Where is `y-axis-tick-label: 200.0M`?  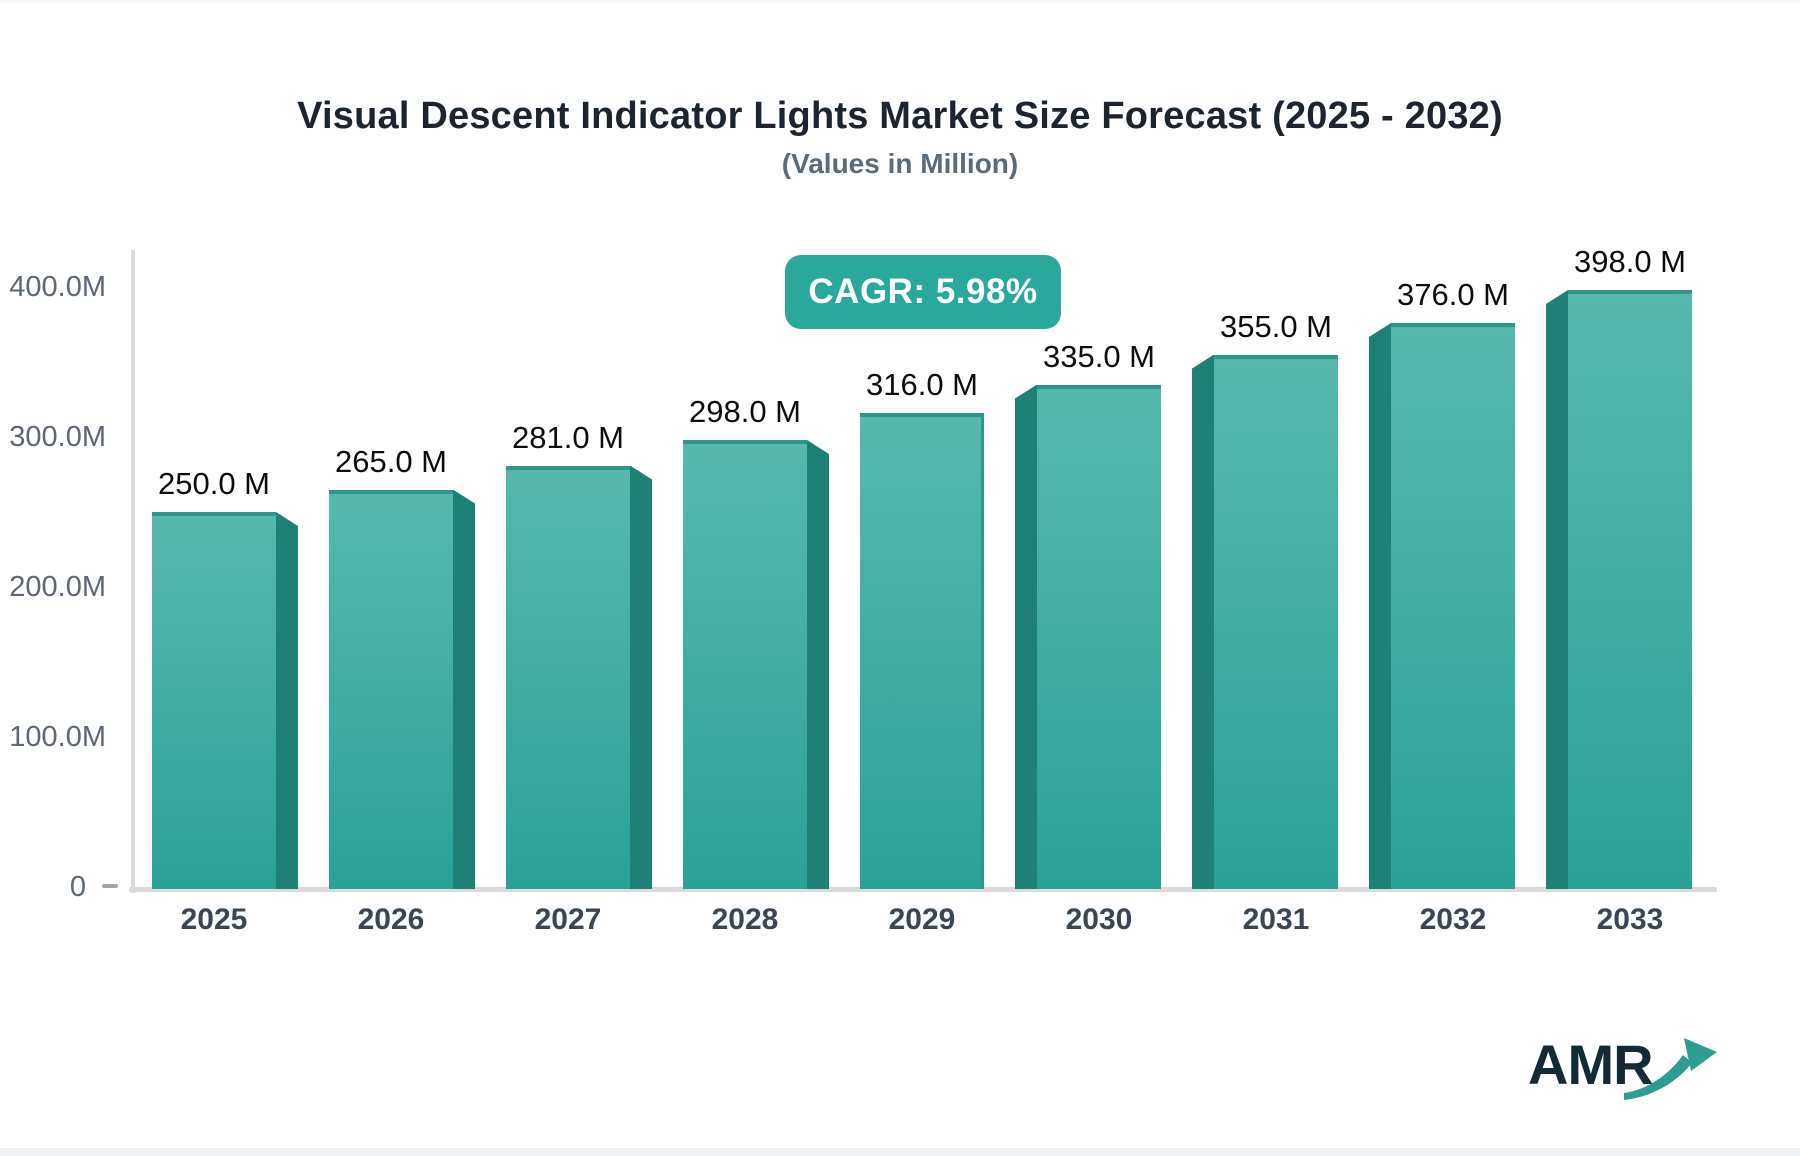 y-axis-tick-label: 200.0M is located at coordinates (57, 587).